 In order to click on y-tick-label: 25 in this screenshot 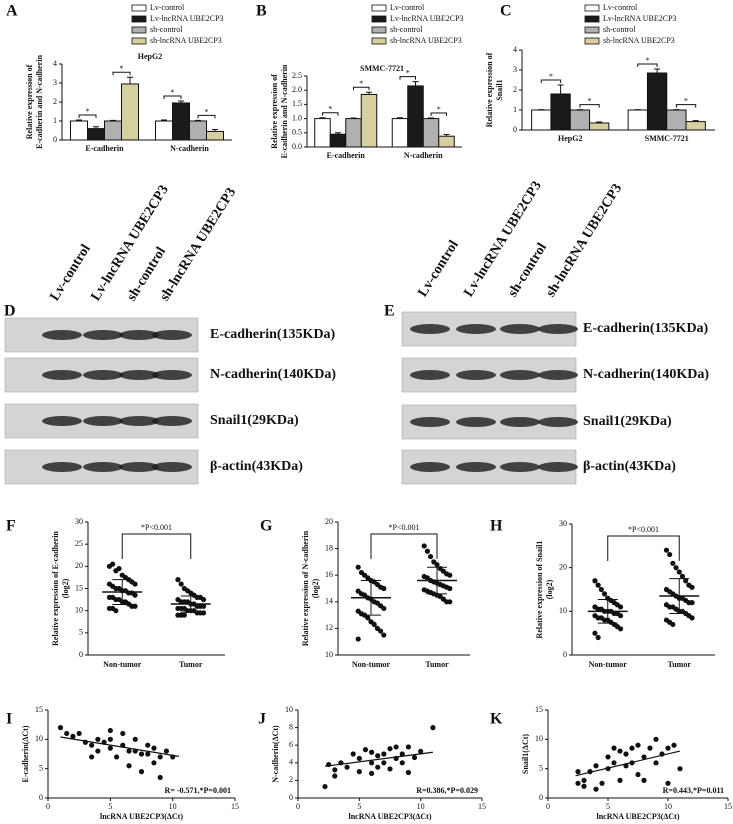, I will do `click(79, 543)`.